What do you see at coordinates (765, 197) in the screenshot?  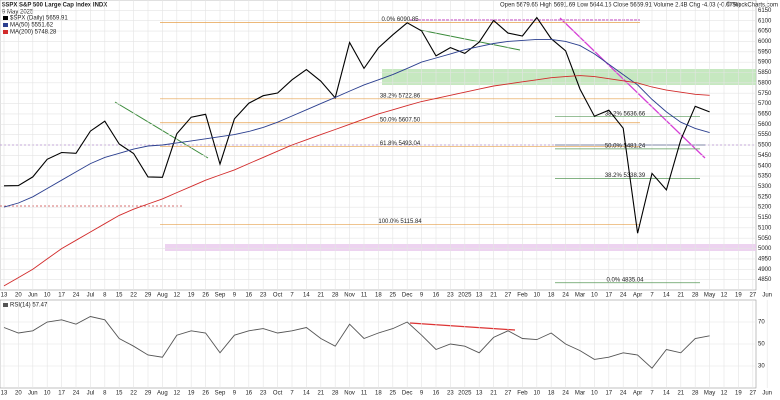 I see `y-tick-label: 5250` at bounding box center [765, 197].